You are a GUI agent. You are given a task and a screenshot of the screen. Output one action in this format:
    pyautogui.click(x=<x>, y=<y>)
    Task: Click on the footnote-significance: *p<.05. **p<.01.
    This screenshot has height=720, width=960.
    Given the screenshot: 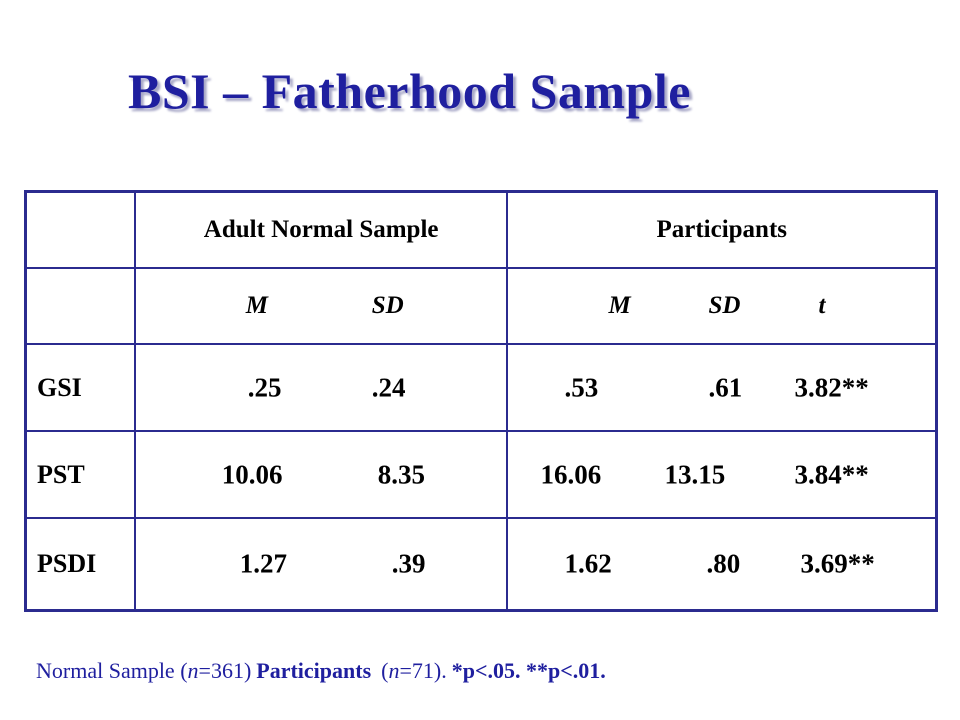 What is the action you would take?
    pyautogui.click(x=528, y=670)
    